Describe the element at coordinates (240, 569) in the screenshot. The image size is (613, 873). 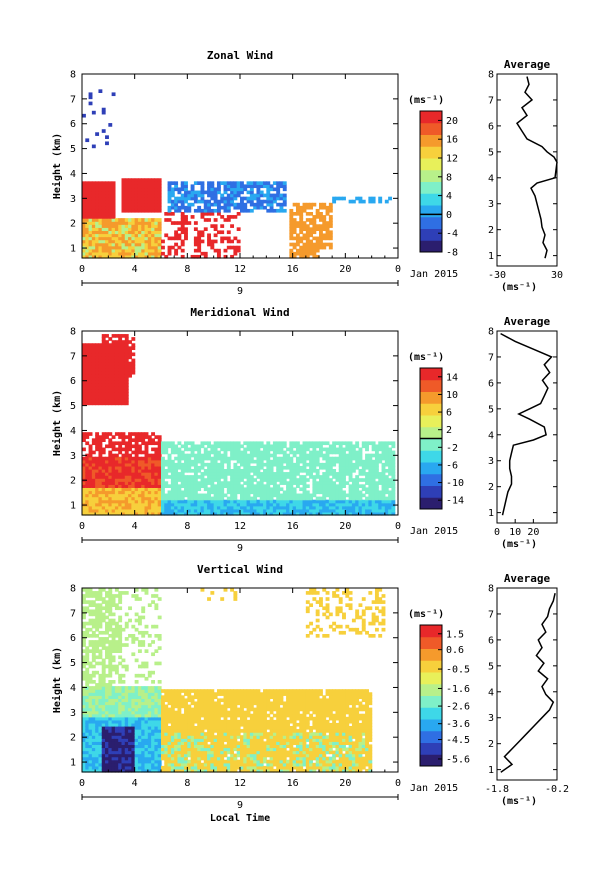
I see `chart-title: Vertical Wind` at that location.